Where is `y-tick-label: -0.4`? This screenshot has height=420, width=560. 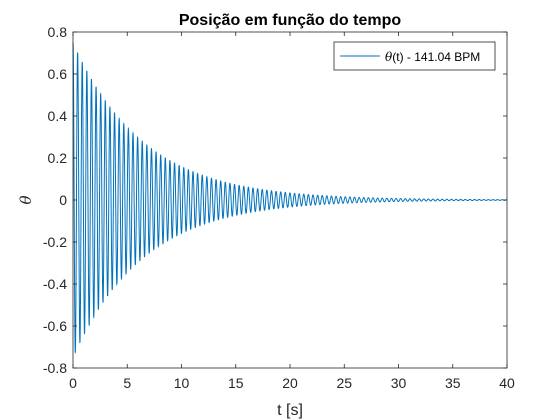 y-tick-label: -0.4 is located at coordinates (55, 284).